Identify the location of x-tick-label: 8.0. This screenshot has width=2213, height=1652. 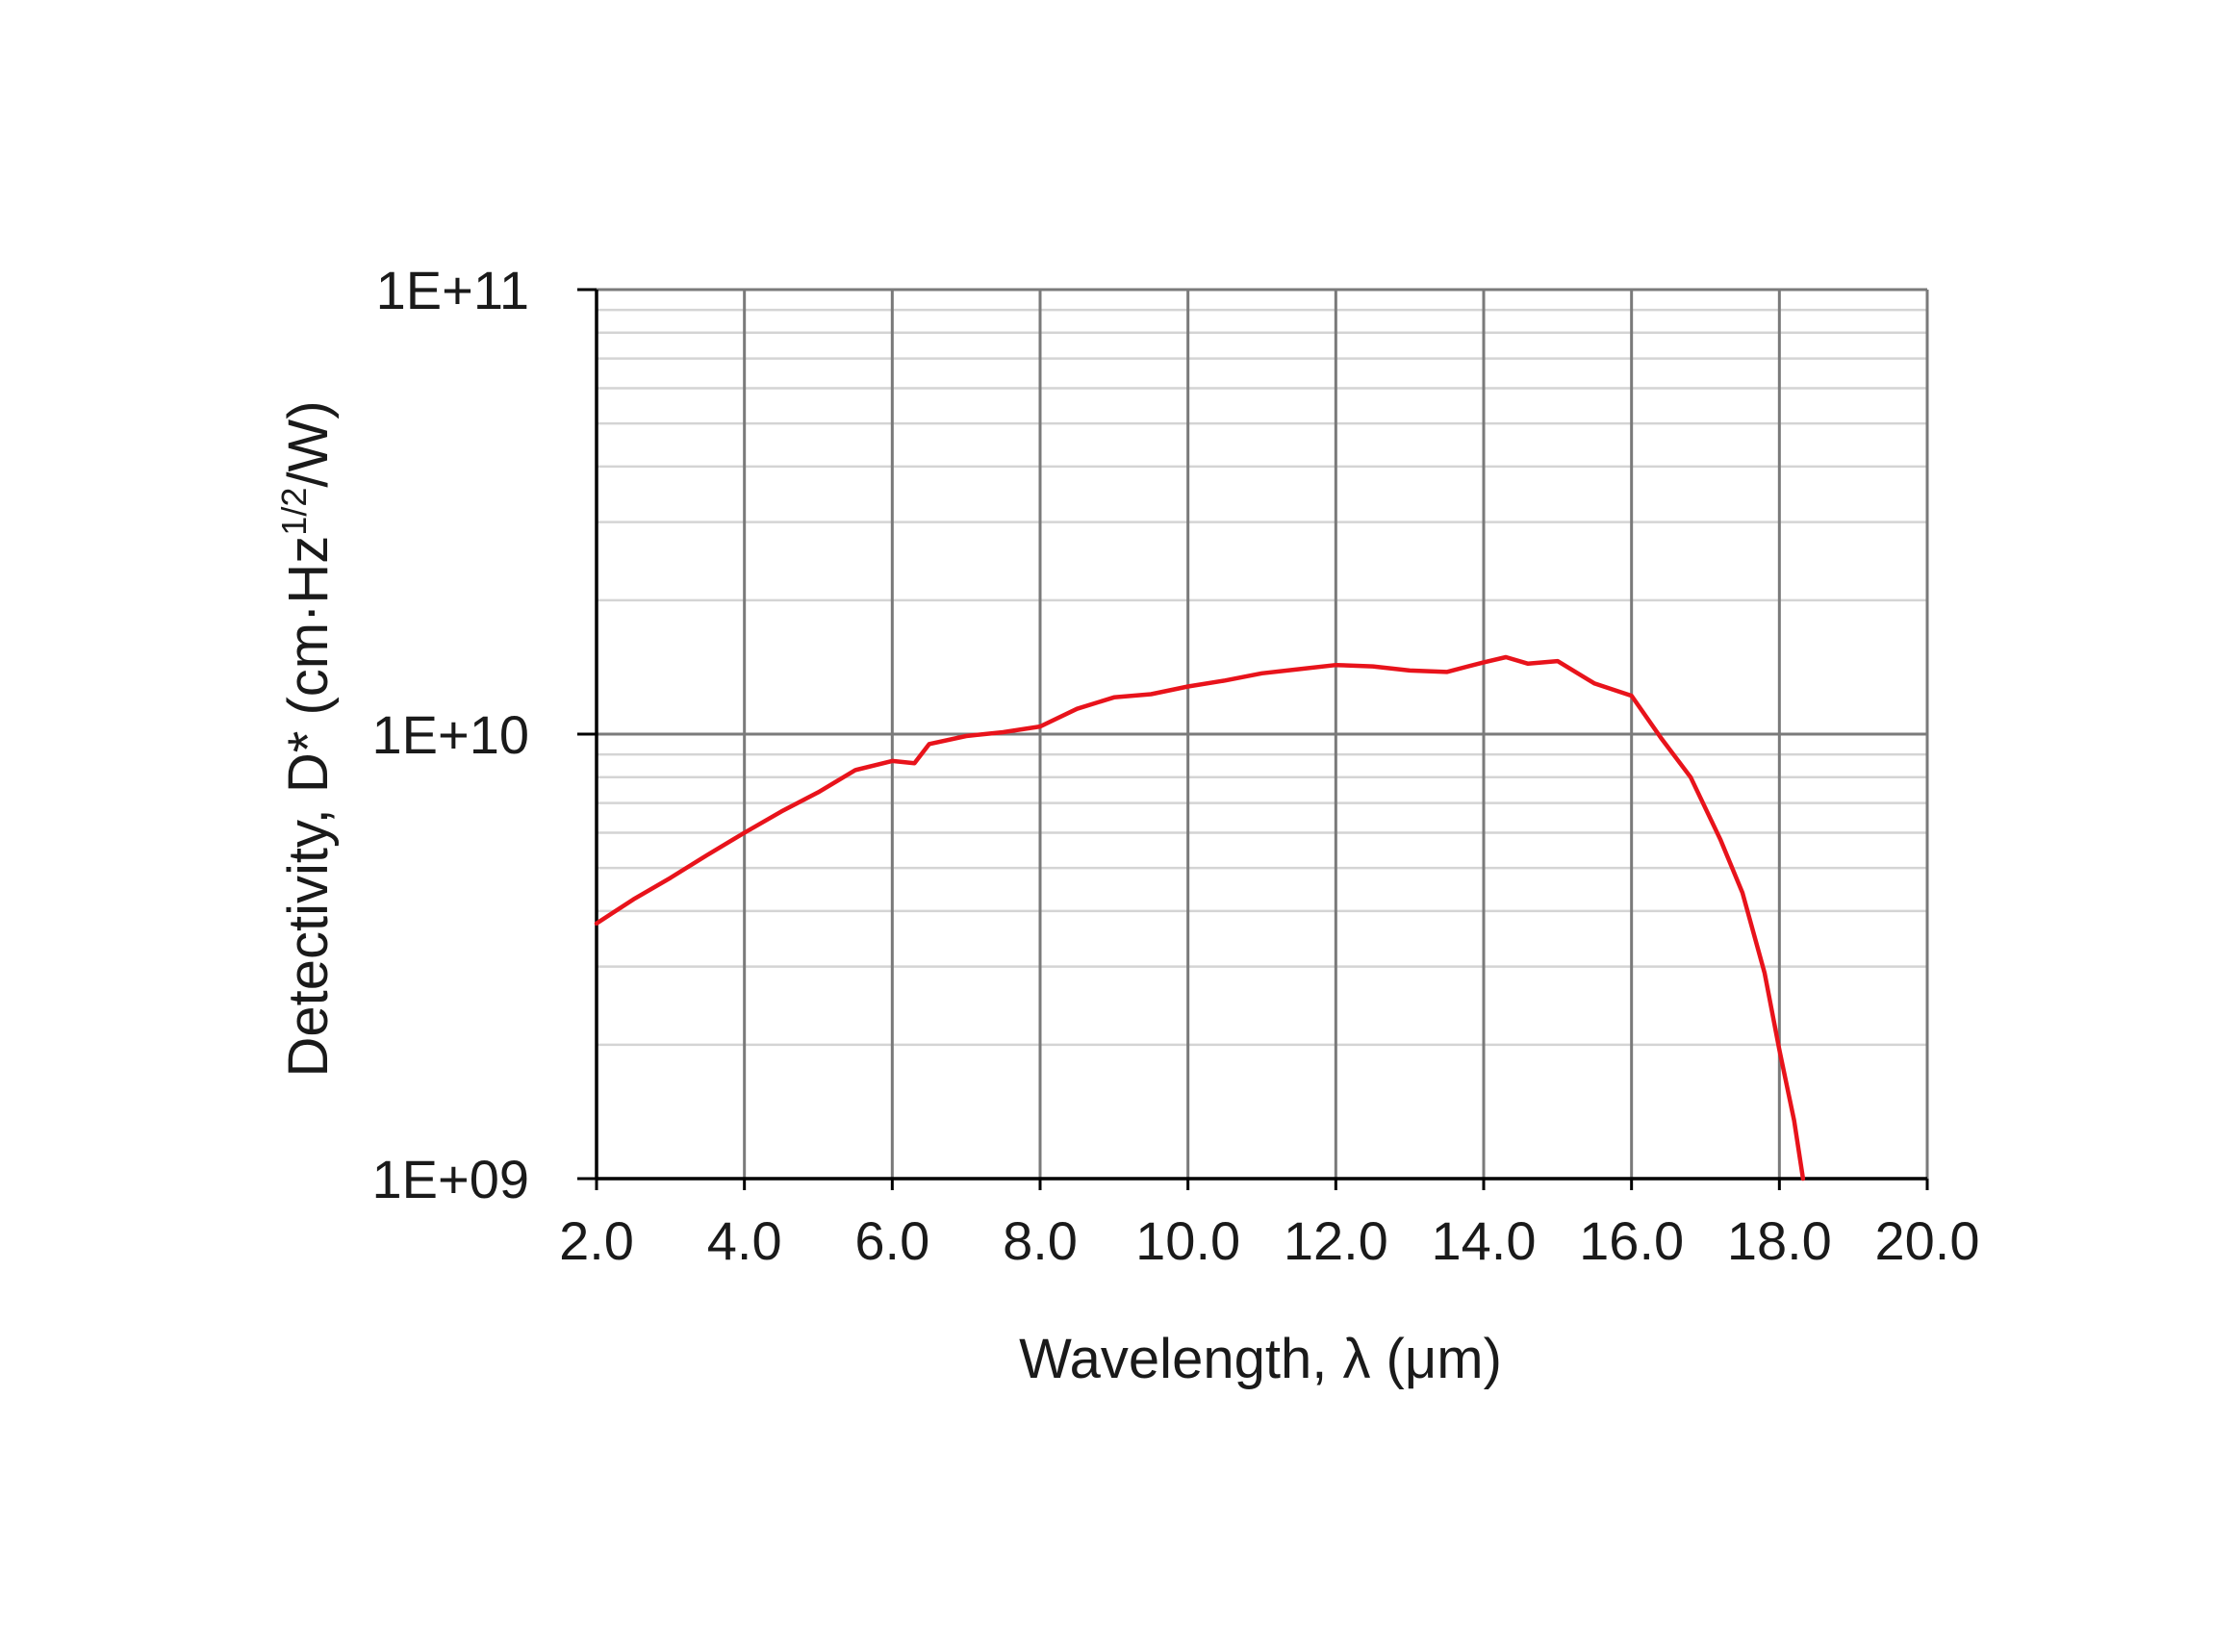
(1040, 1240).